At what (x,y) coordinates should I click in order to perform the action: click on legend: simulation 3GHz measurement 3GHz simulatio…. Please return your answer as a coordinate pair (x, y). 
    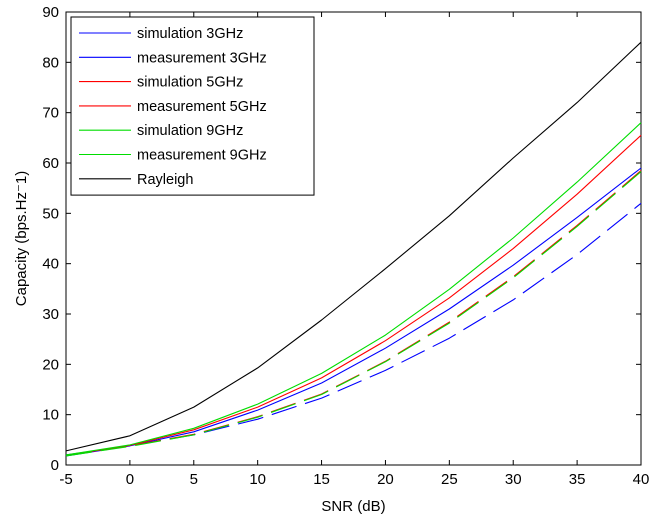
    Looking at the image, I should click on (192, 106).